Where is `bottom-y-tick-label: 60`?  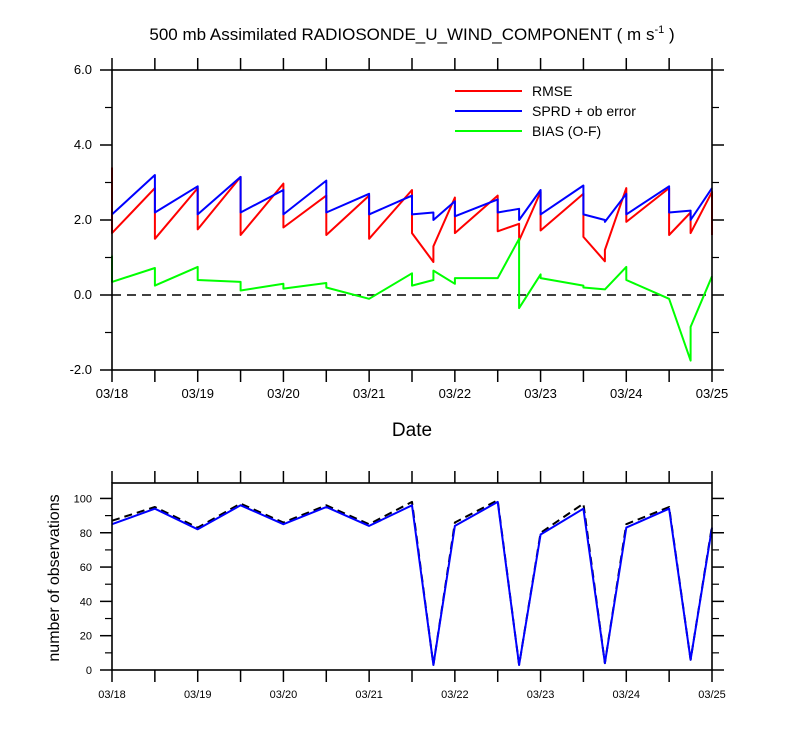
bottom-y-tick-label: 60 is located at coordinates (86, 568).